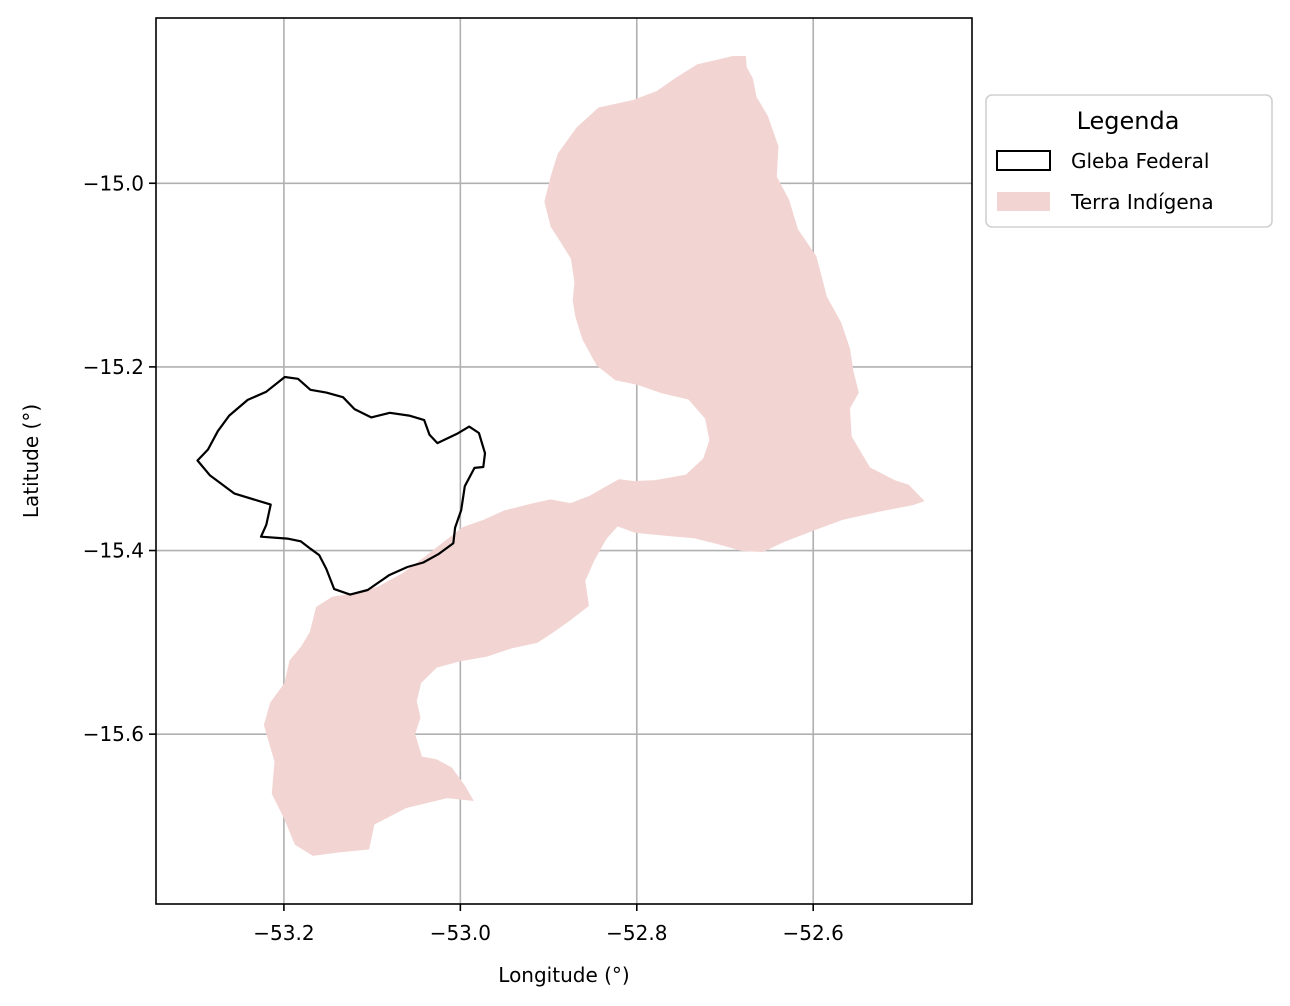 The image size is (1290, 1006). I want to click on x-tick-label: −53.2, so click(283, 933).